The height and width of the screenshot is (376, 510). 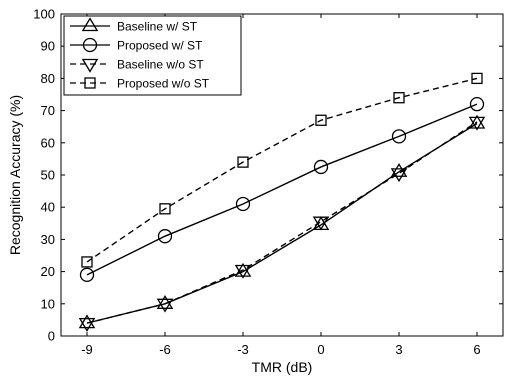 I want to click on y-tick-label: 70, so click(x=48, y=110).